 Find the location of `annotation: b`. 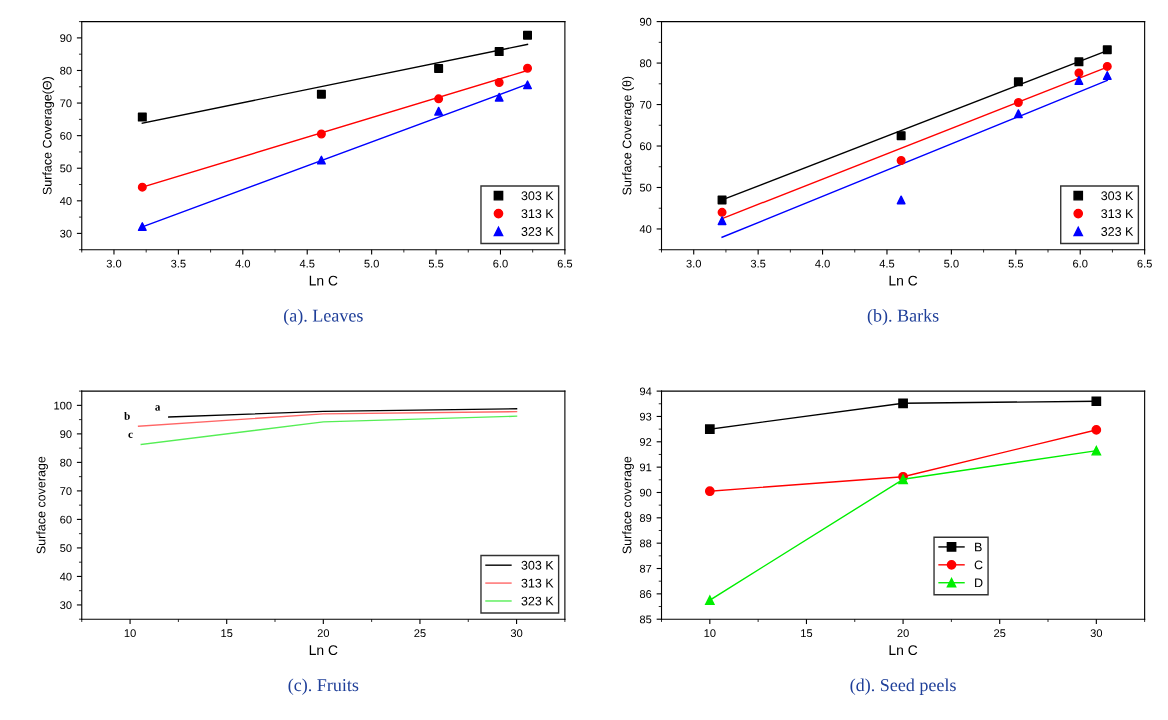

annotation: b is located at coordinates (127, 415).